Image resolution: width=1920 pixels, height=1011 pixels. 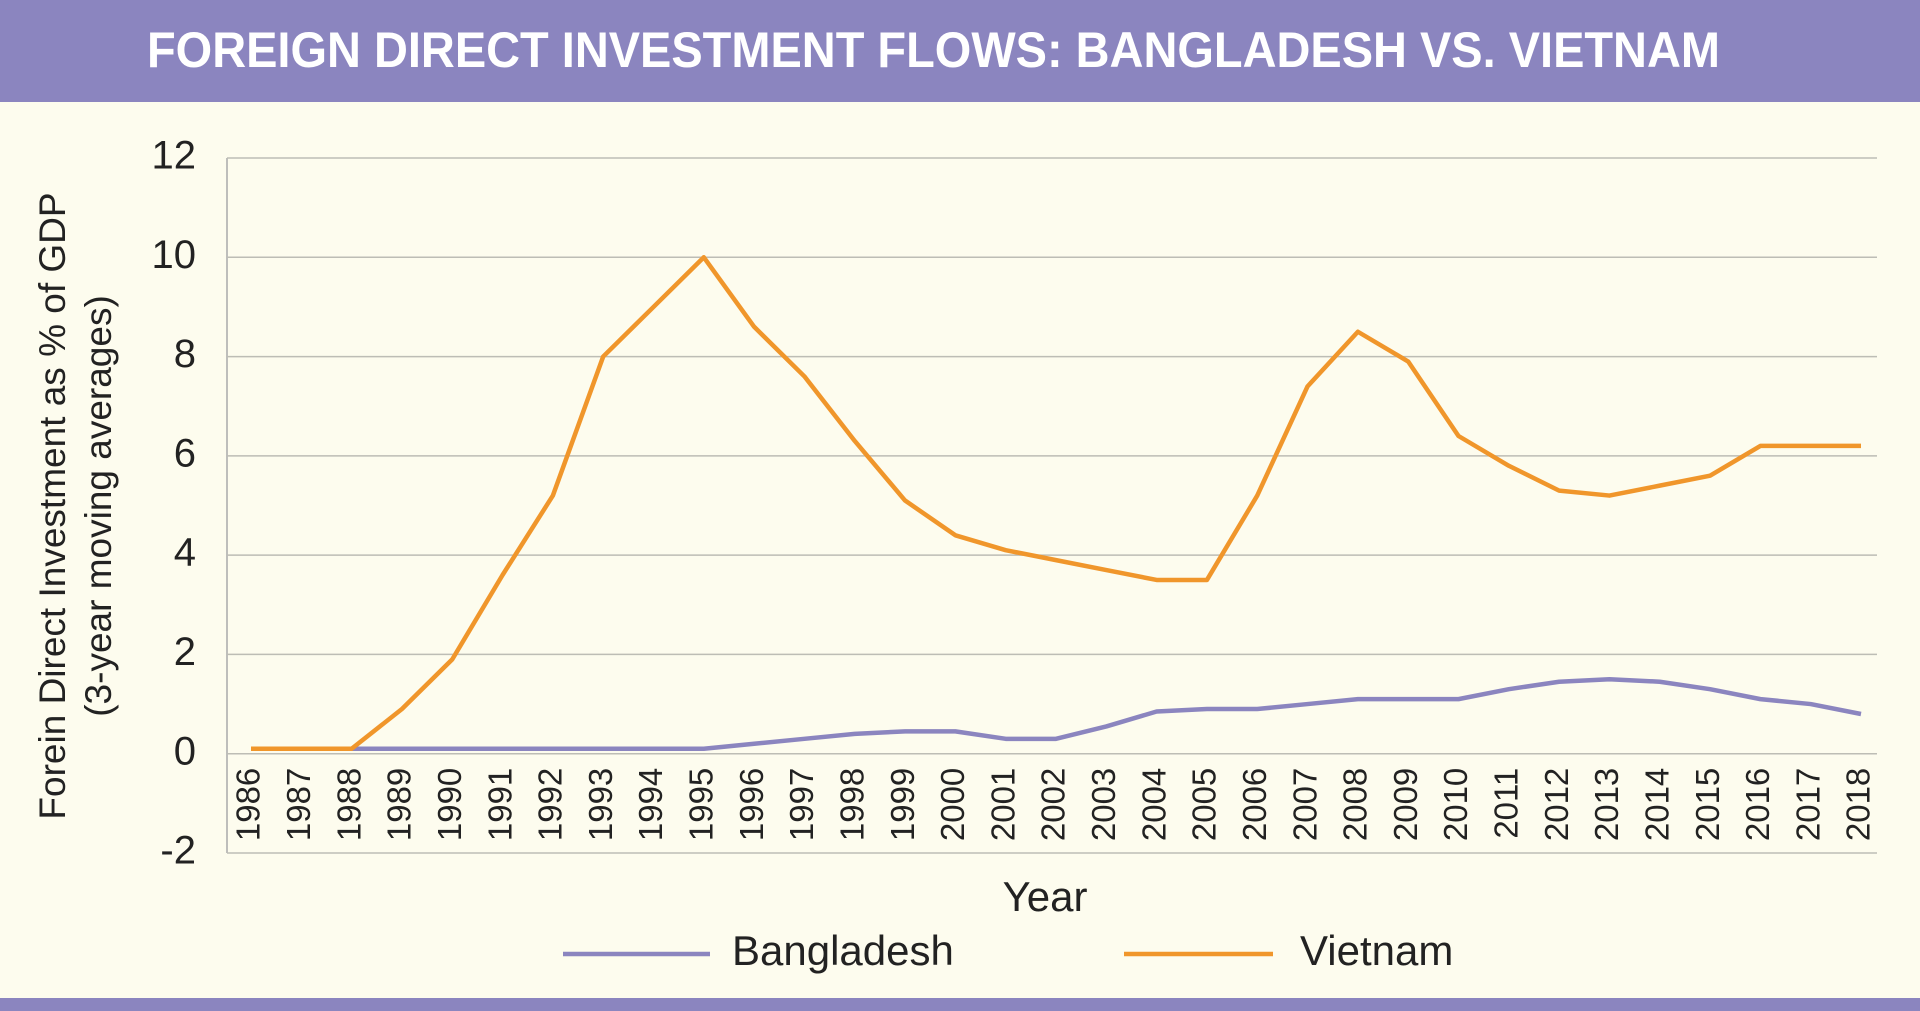 I want to click on x-tick-label: 2015, so click(x=1707, y=804).